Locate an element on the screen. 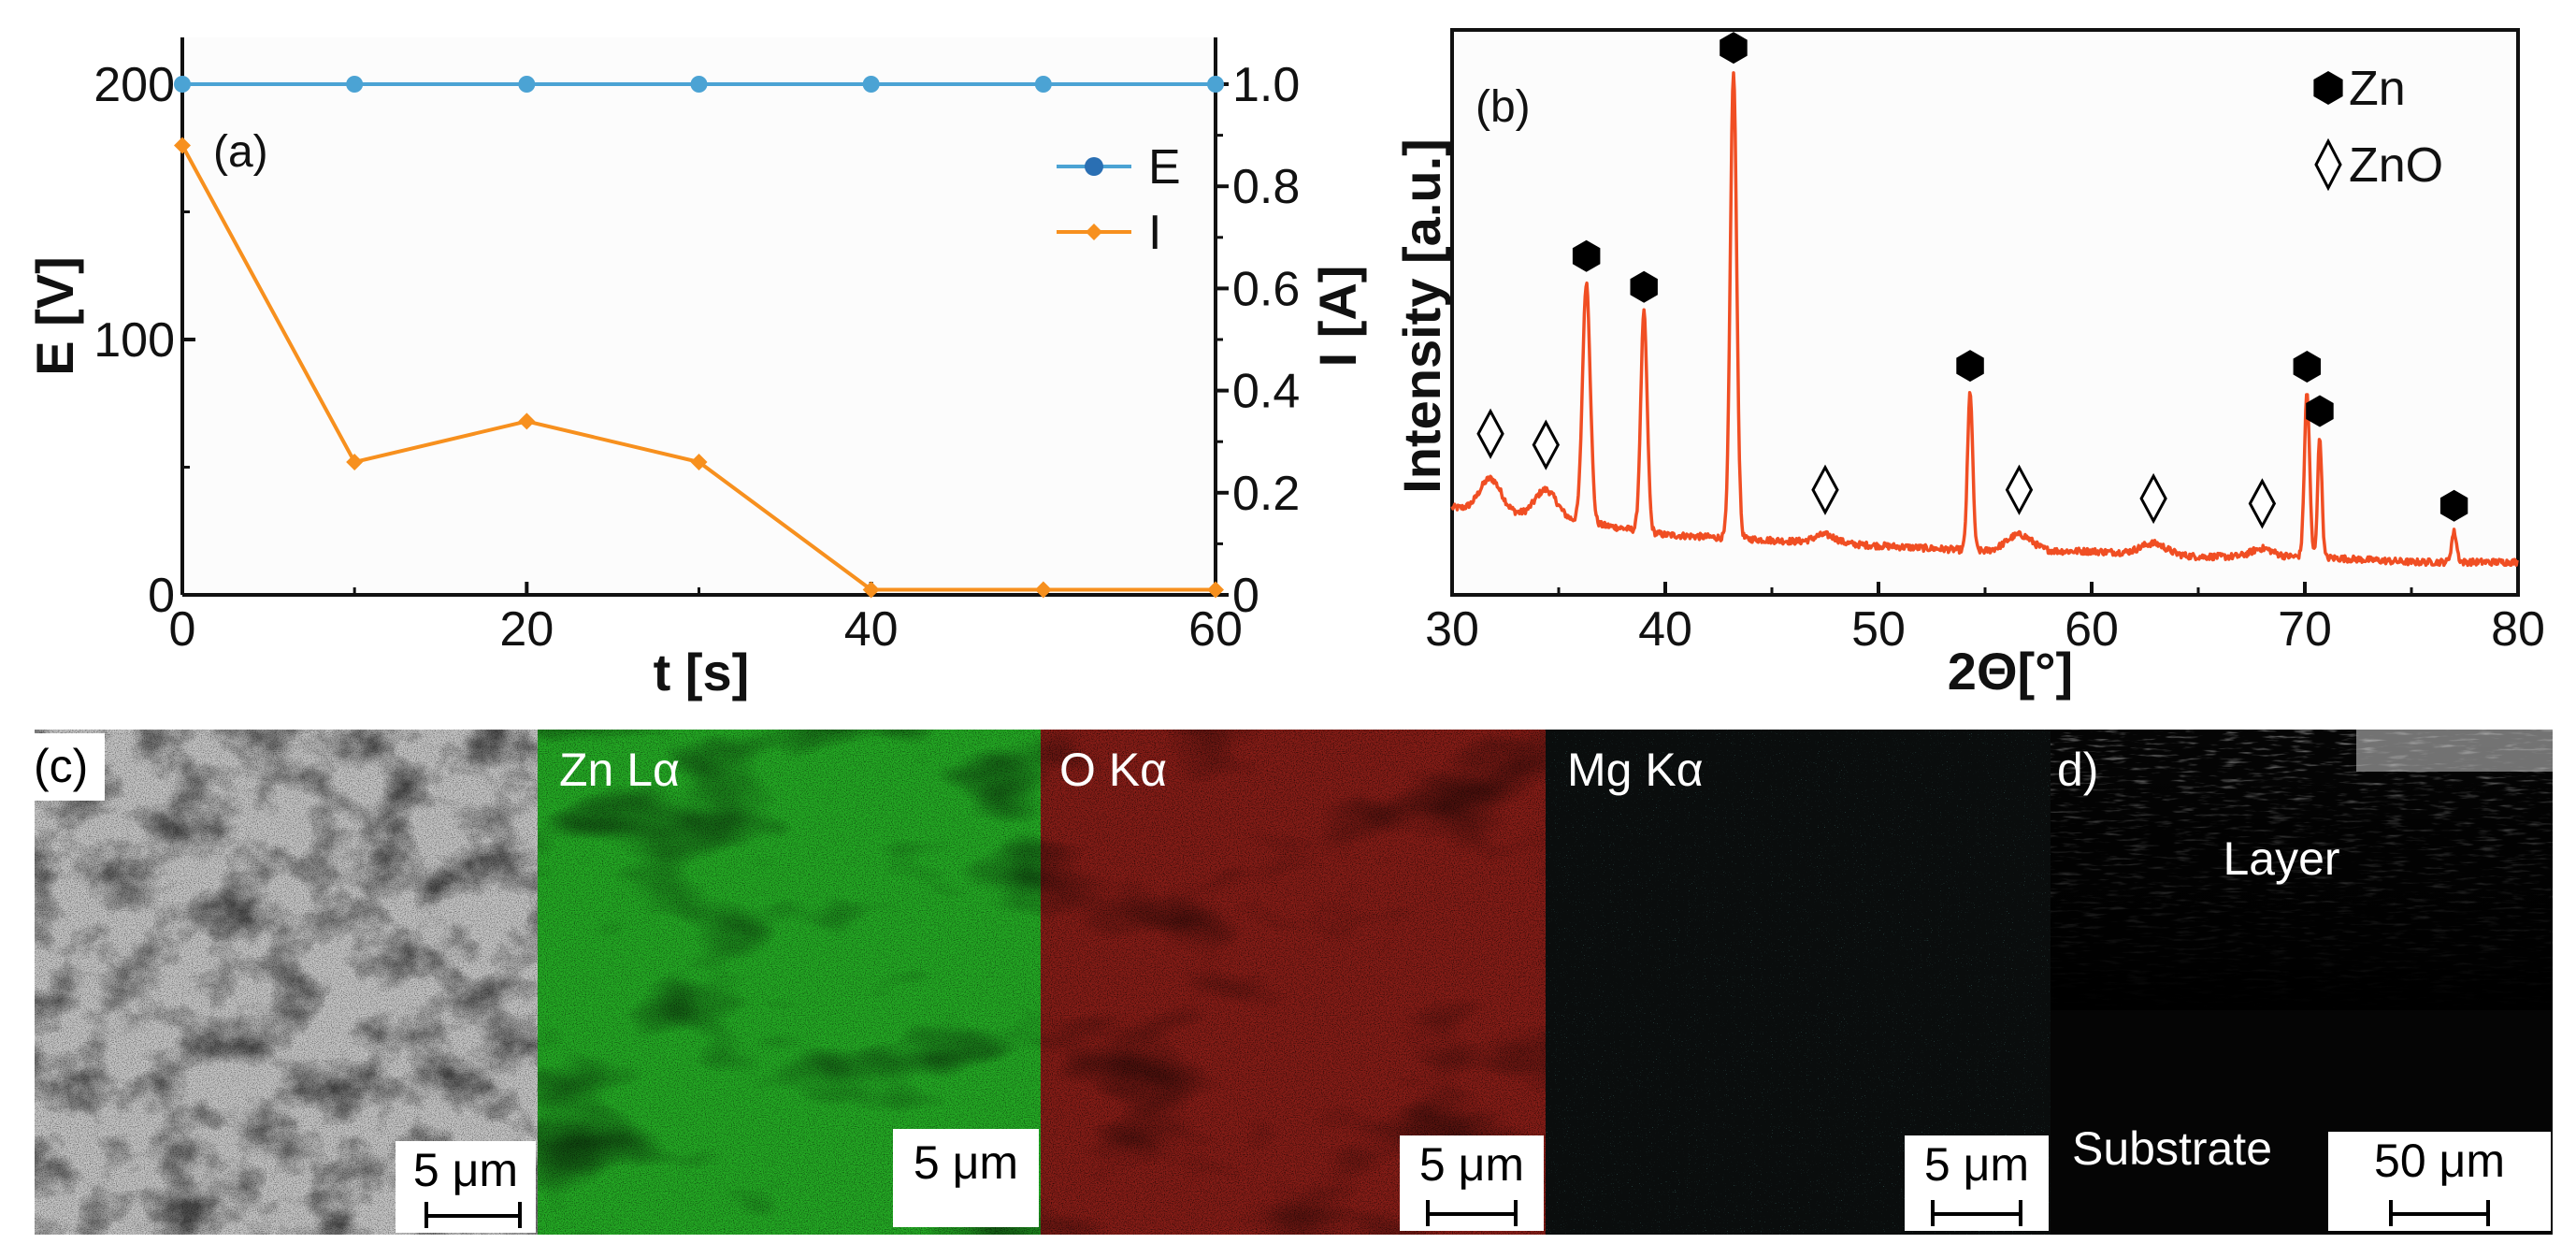 This screenshot has width=2576, height=1258. chart-b-x-tick-label: 50 is located at coordinates (1879, 630).